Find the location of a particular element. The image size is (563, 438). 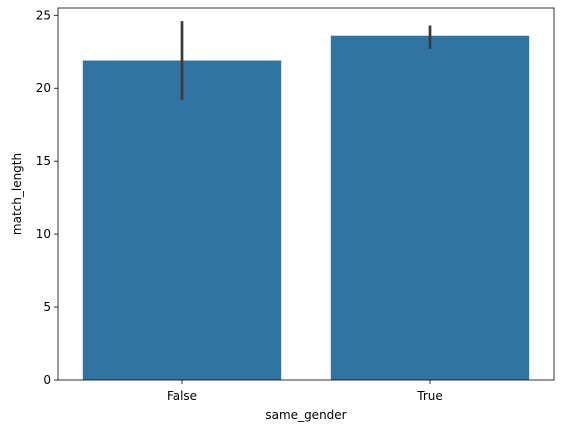

y-tick-label: 20 is located at coordinates (43, 88).